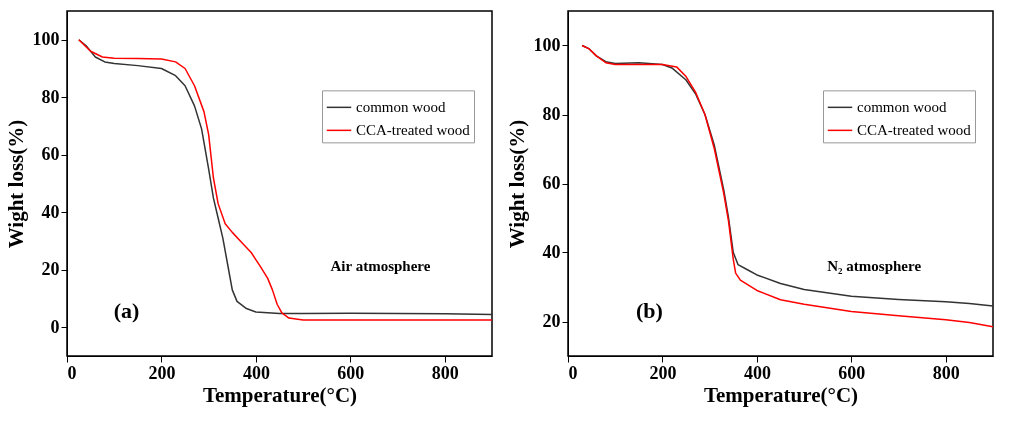 The width and height of the screenshot is (1019, 425). Describe the element at coordinates (874, 266) in the screenshot. I see `annotation: N₂ atmosphere` at that location.